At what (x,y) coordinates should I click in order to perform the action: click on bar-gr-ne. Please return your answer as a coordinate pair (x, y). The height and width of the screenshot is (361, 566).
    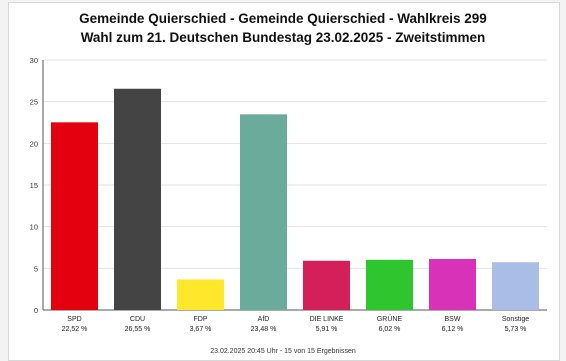
    Looking at the image, I should click on (389, 284).